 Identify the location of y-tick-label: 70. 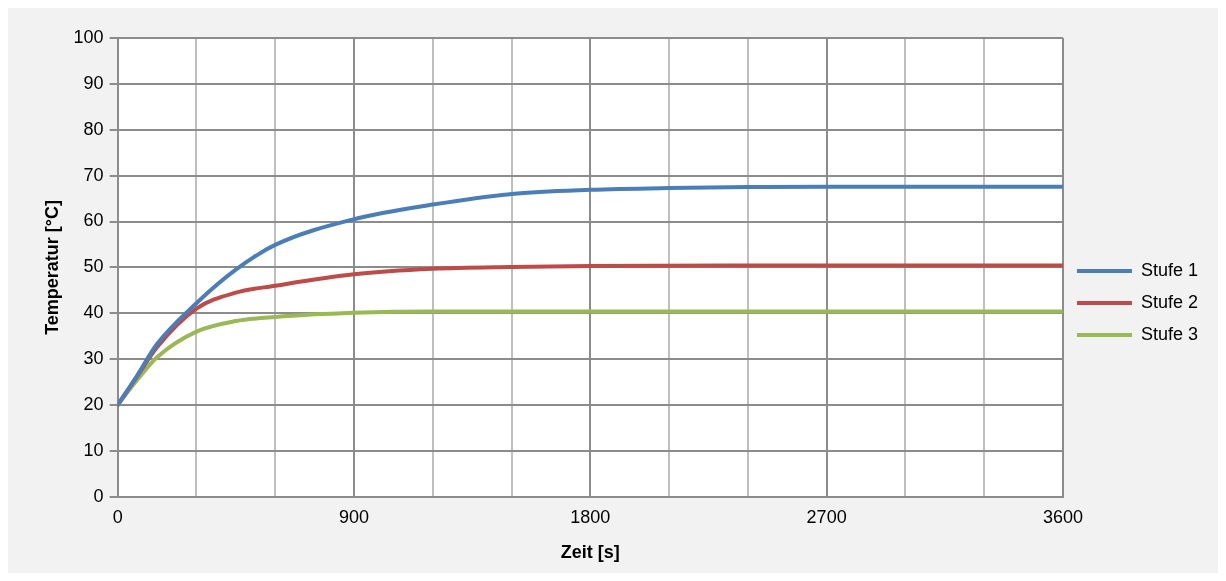
(93, 174).